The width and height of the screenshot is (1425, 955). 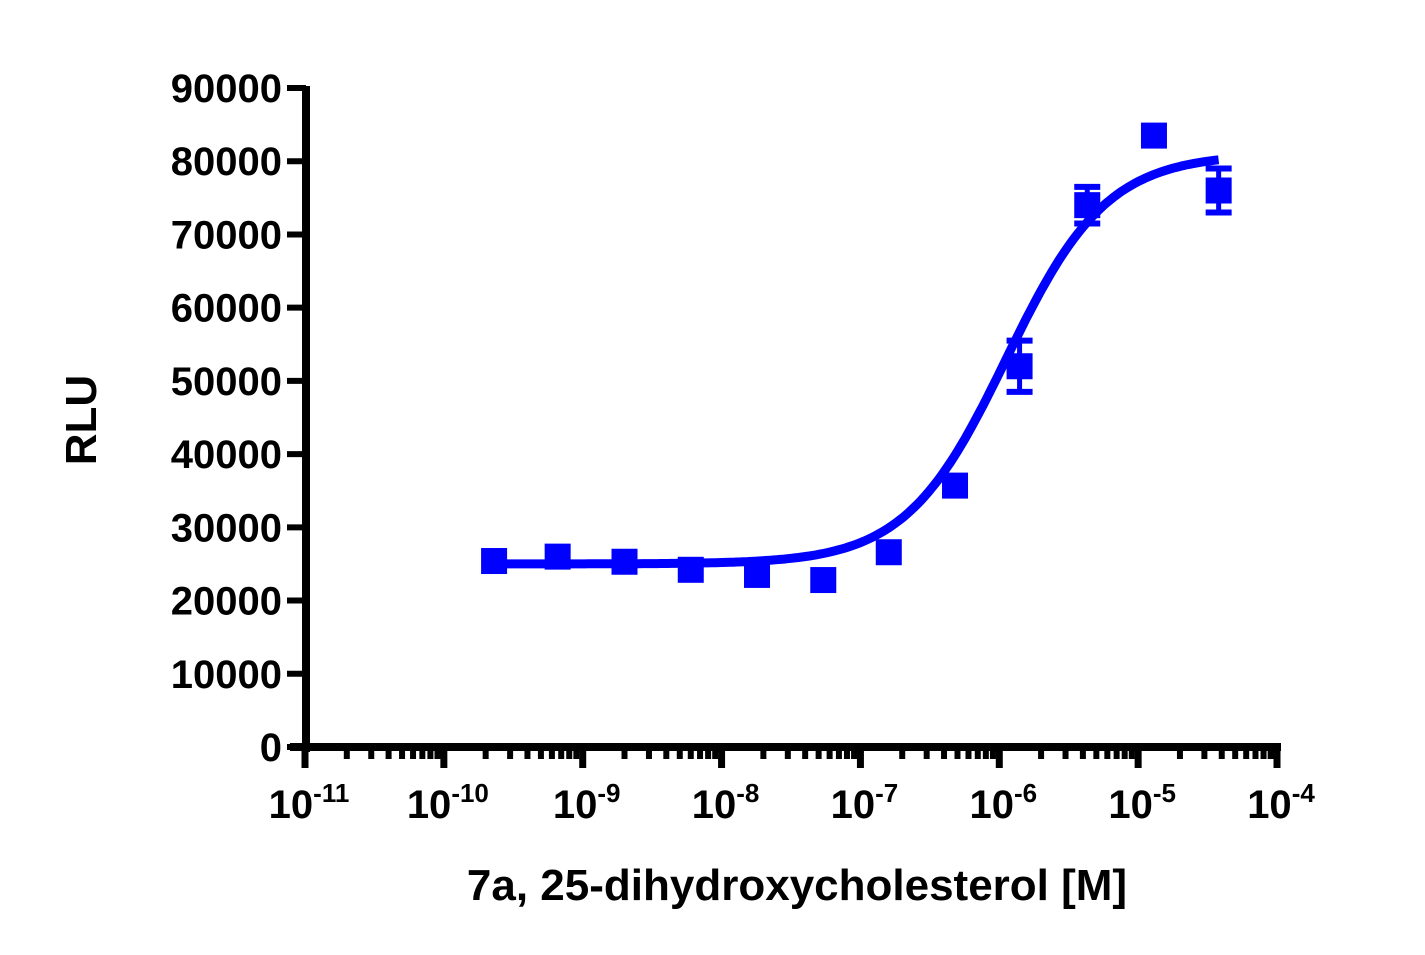 I want to click on x-tick-label: 10⁻¹¹, so click(x=309, y=802).